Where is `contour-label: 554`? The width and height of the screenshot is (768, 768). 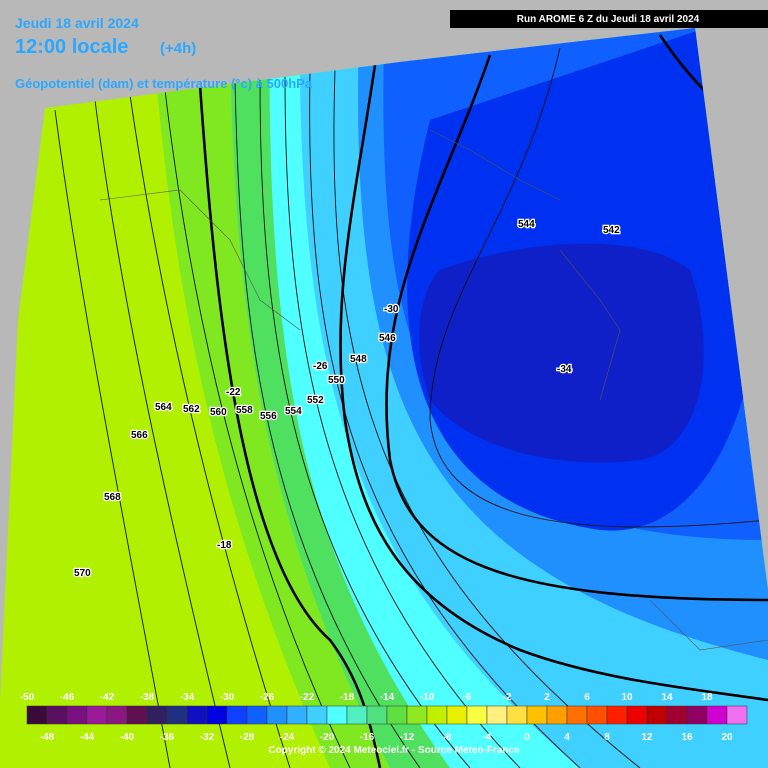 contour-label: 554 is located at coordinates (293, 411).